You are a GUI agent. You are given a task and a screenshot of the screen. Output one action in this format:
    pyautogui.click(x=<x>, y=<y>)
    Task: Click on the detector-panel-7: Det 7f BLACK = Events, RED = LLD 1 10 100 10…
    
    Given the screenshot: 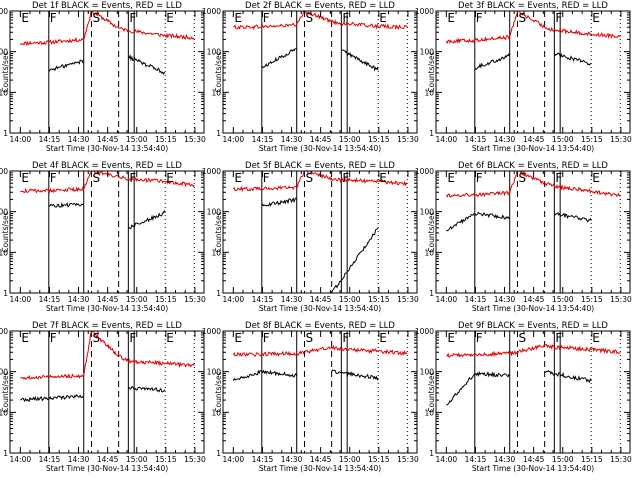 What is the action you would take?
    pyautogui.click(x=103, y=397)
    